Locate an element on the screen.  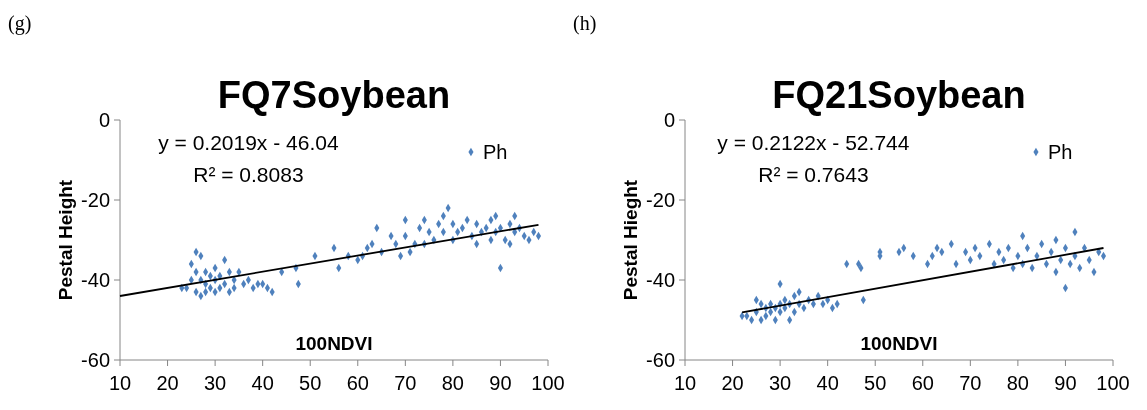
text: (g) is located at coordinates (20, 23).